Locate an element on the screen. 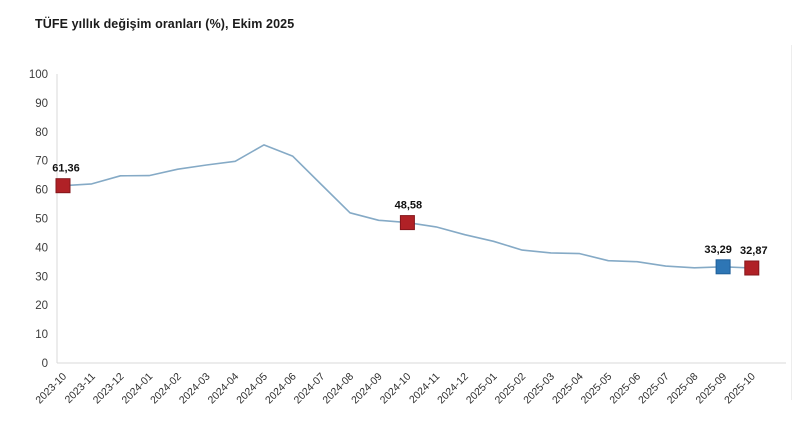 The height and width of the screenshot is (445, 800). y-tick-label: 20 is located at coordinates (41, 306).